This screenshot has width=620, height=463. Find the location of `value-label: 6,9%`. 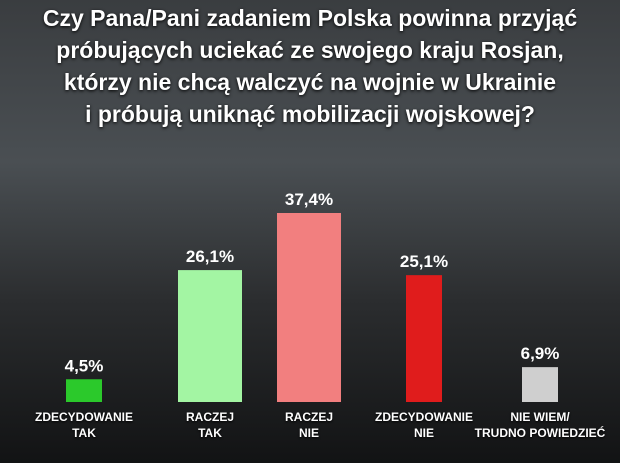

value-label: 6,9% is located at coordinates (540, 353).